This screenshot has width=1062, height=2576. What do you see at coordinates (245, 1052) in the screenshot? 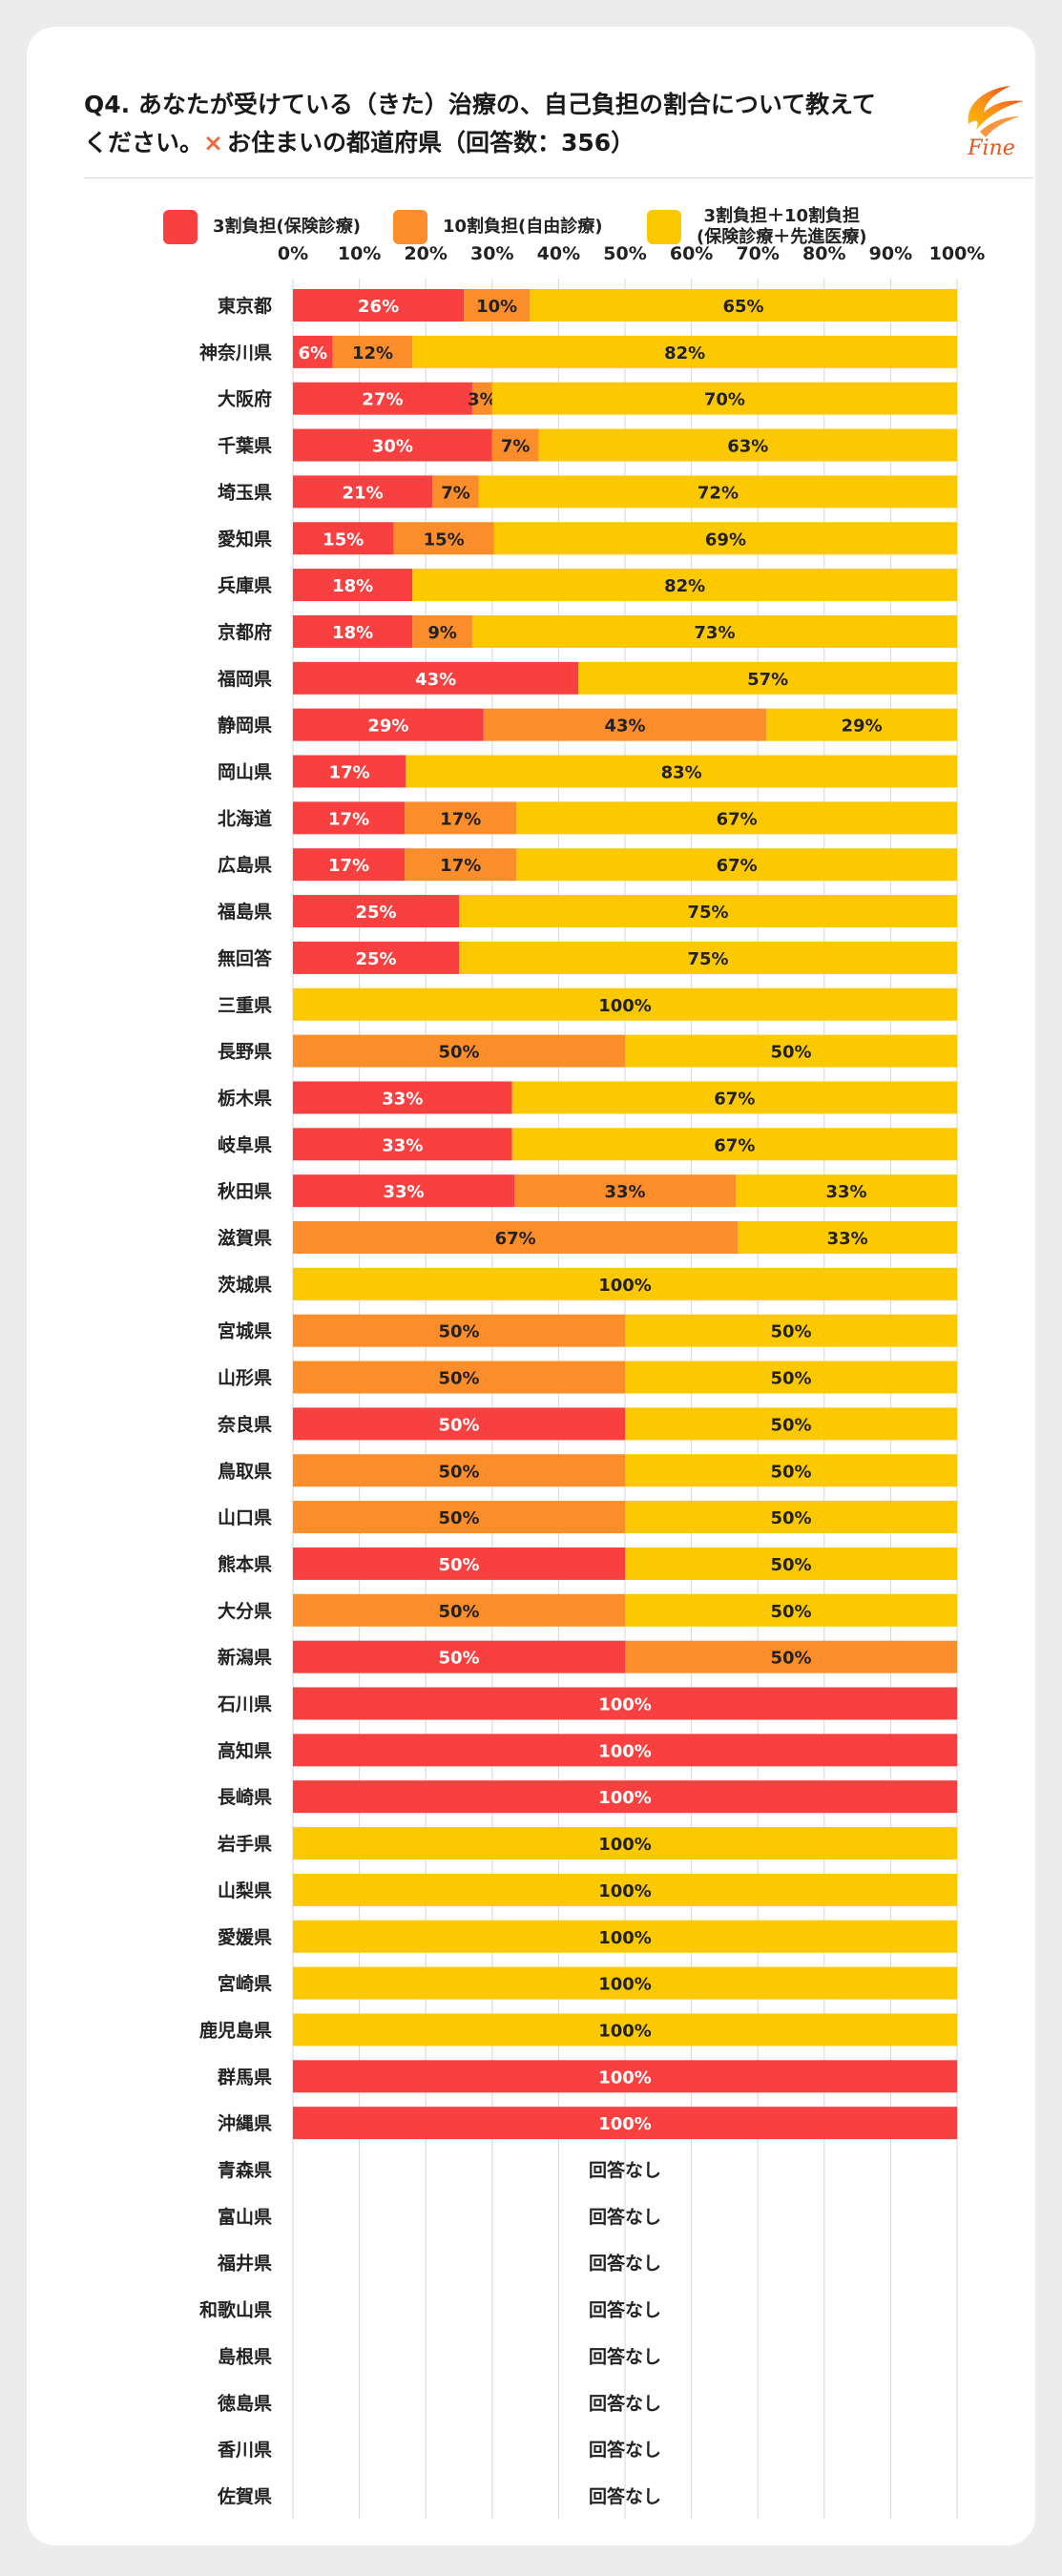
I see `category-label: 長野県` at bounding box center [245, 1052].